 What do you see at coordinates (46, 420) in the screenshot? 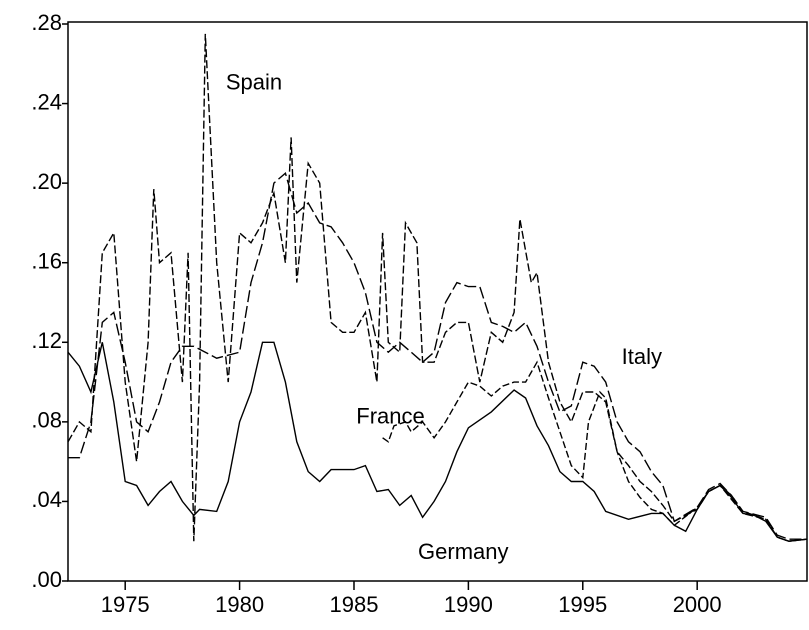
I see `y-tick-label: .08` at bounding box center [46, 420].